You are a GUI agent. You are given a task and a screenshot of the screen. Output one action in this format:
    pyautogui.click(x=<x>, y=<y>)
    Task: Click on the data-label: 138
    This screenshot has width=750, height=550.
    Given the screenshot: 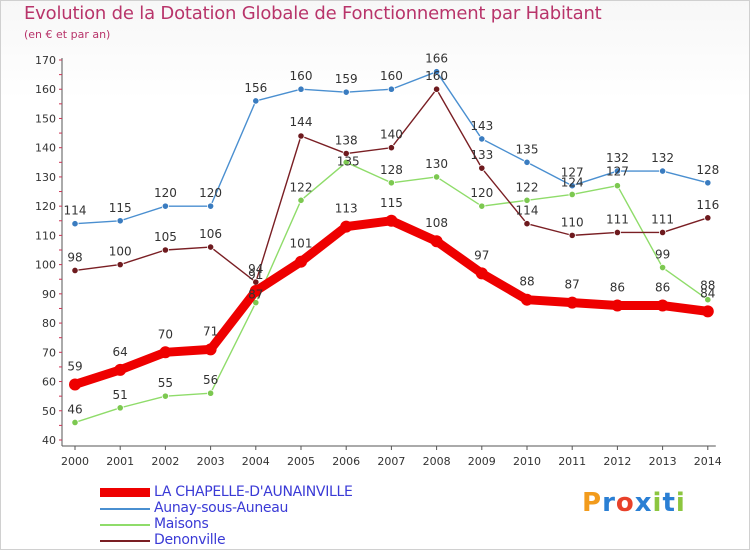 What is the action you would take?
    pyautogui.click(x=346, y=141)
    